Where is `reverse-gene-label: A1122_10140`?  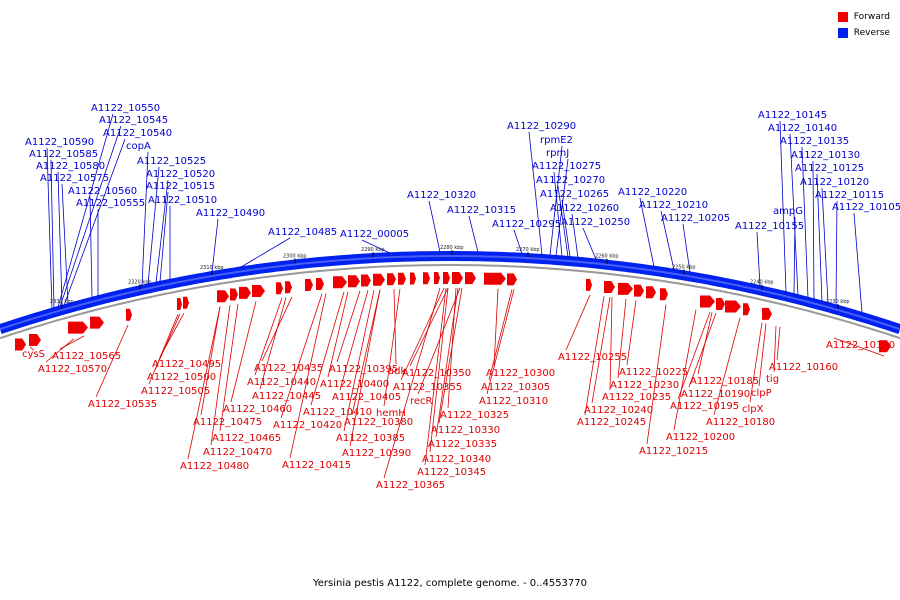
reverse-gene-label: A1122_10140 is located at coordinates (802, 128).